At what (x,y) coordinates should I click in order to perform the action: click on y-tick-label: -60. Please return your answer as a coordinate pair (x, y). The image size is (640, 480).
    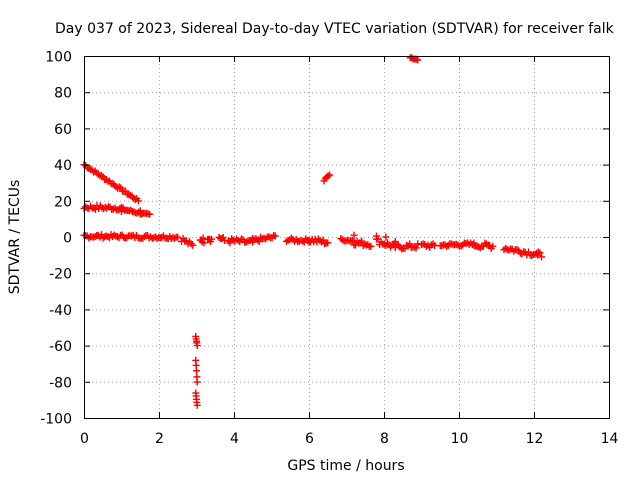
    Looking at the image, I should click on (60, 347).